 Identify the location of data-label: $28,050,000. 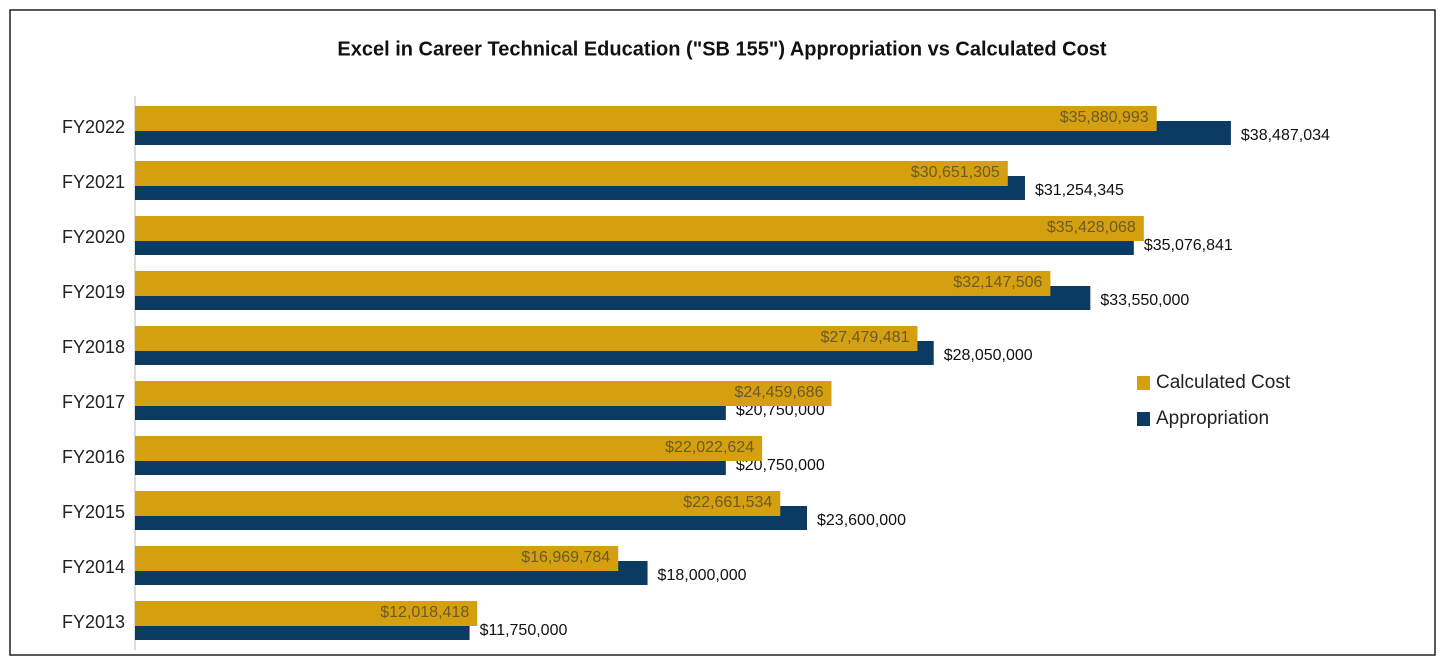
(988, 355).